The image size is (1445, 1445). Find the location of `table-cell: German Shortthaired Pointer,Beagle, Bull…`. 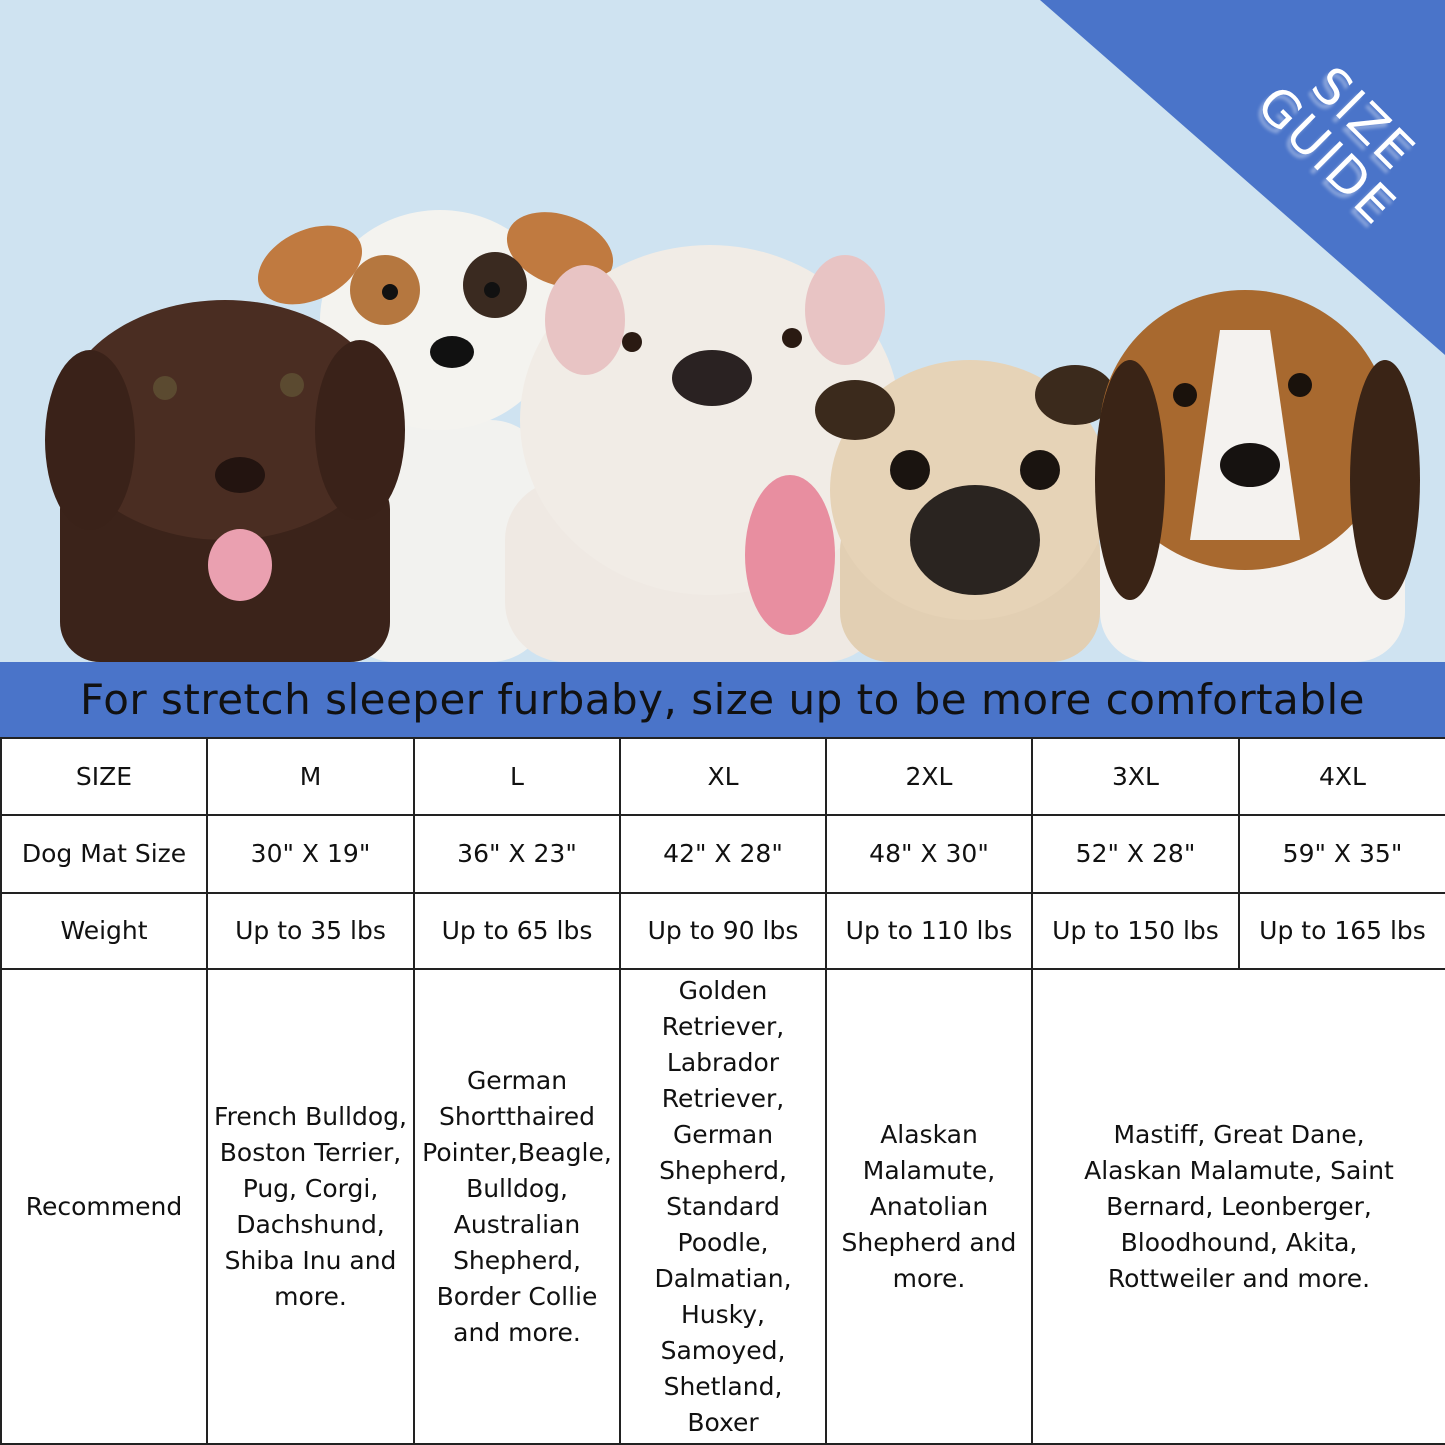

table-cell: German Shortthaired Pointer,Beagle, Bull… is located at coordinates (517, 1206).